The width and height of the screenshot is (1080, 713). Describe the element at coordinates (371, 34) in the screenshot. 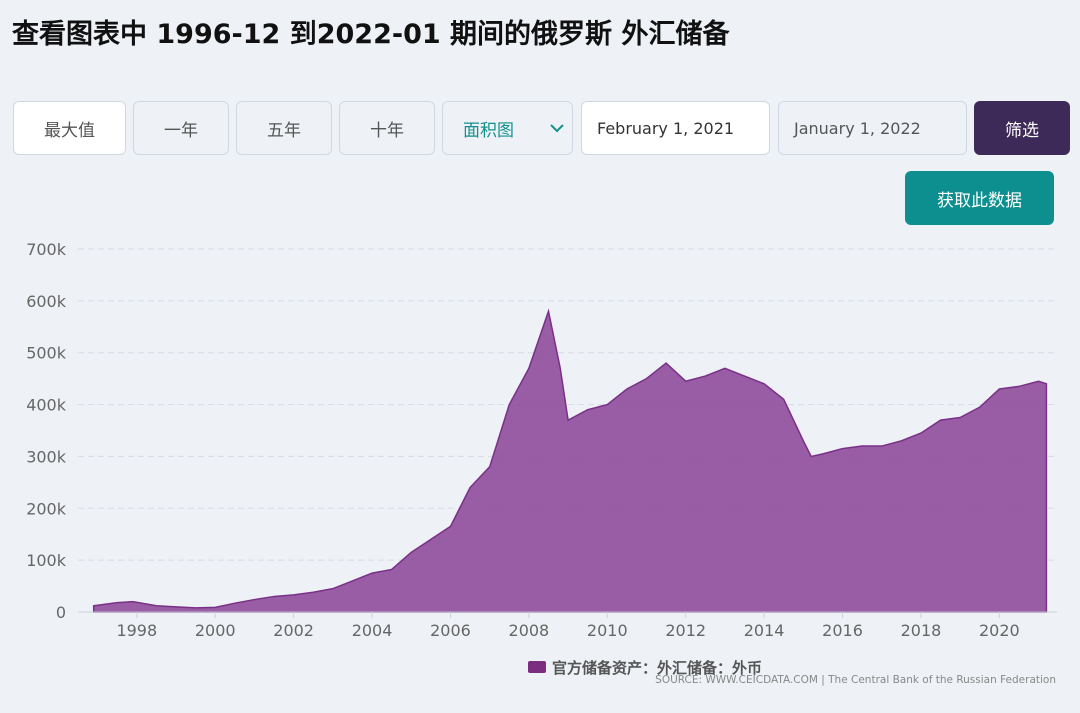

I see `page-title: 查看图表中 1996-12 到2022-01 期间的俄罗斯 外汇储备` at that location.